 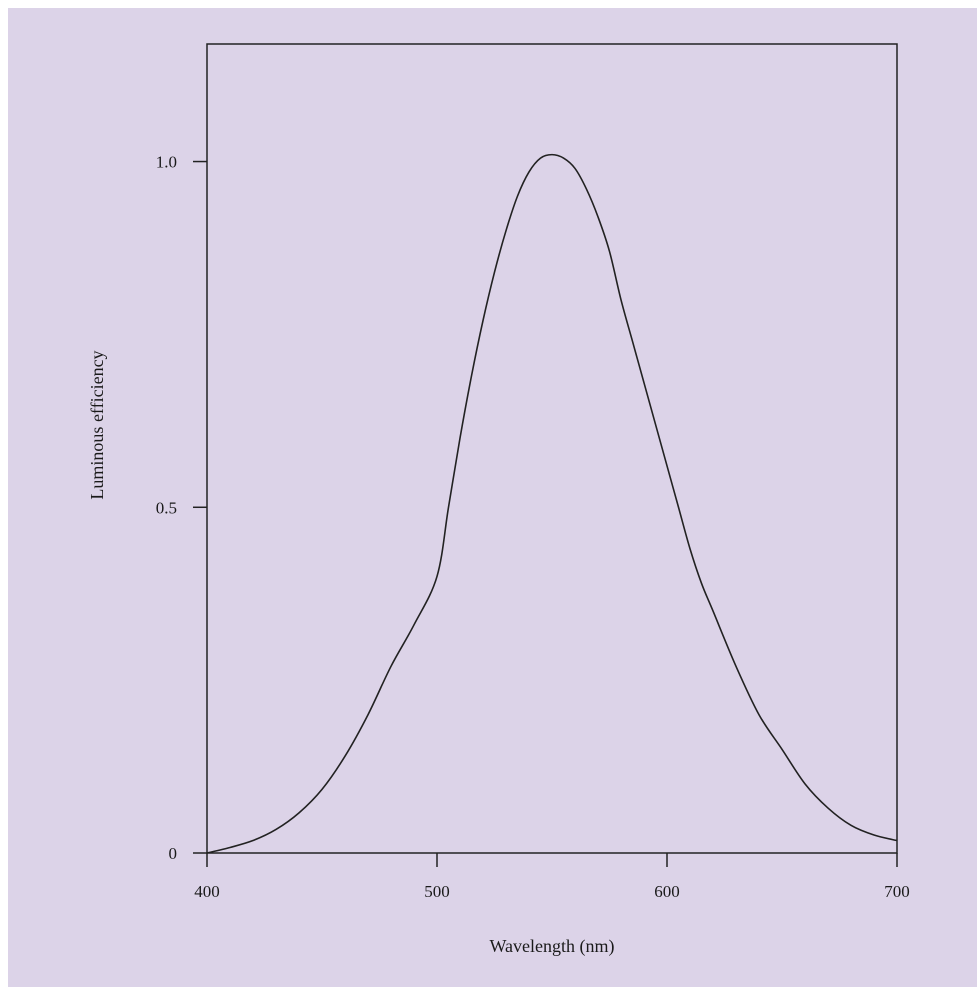 I want to click on x-tick-label: 500, so click(x=437, y=891).